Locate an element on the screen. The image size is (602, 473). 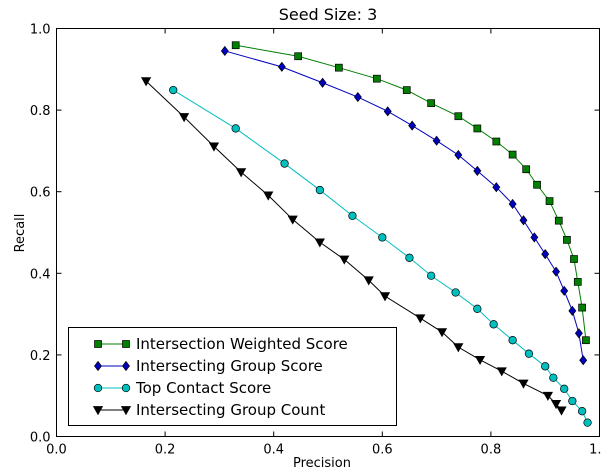
legend-item: Intersection Weighted Score is located at coordinates (221, 344).